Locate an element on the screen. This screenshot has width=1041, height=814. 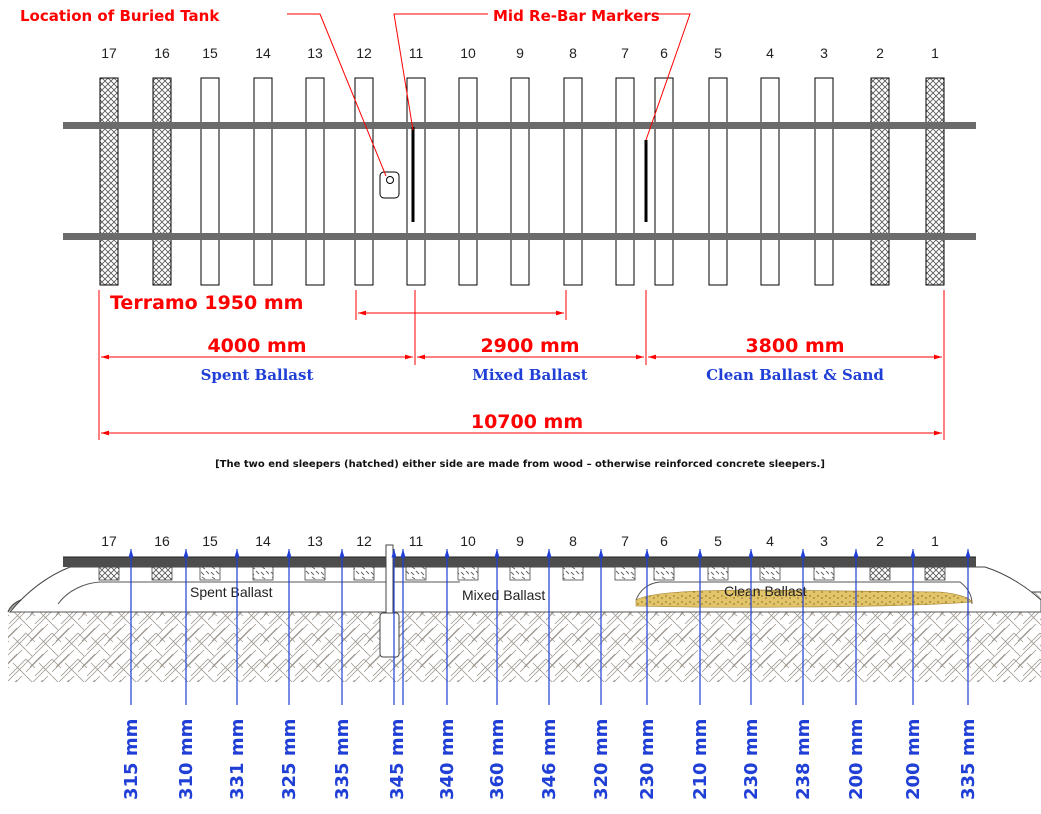
tank-cap-icon is located at coordinates (390, 180).